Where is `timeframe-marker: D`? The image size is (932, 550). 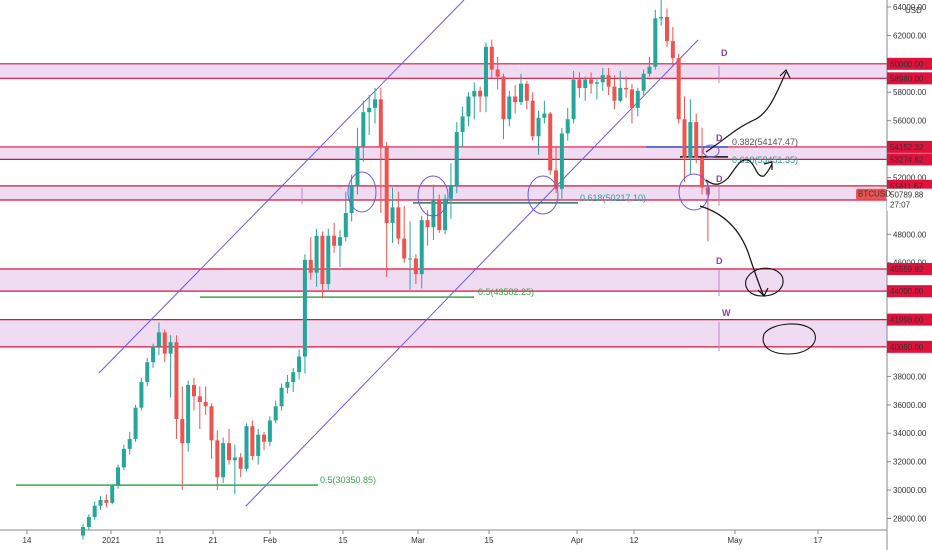
timeframe-marker: D is located at coordinates (724, 53).